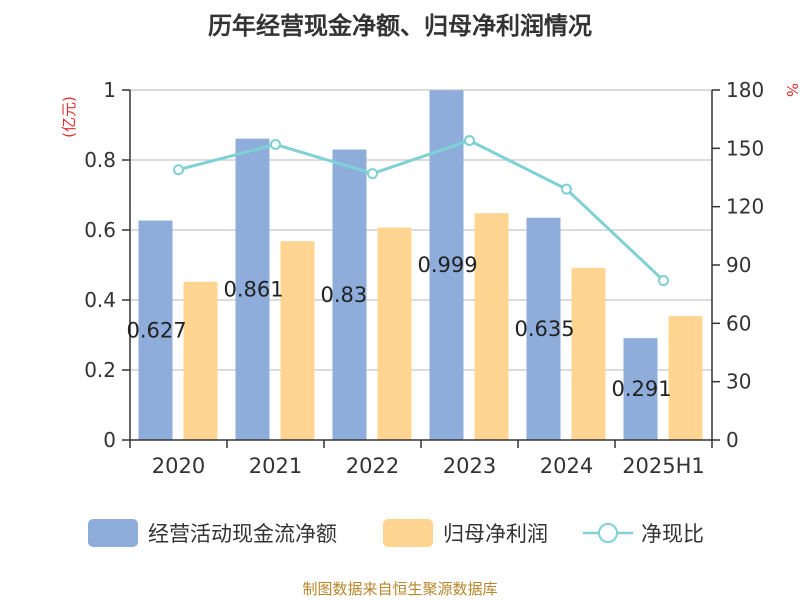 Image resolution: width=800 pixels, height=600 pixels. What do you see at coordinates (113, 533) in the screenshot?
I see `legend-swatch-cash-flow` at bounding box center [113, 533].